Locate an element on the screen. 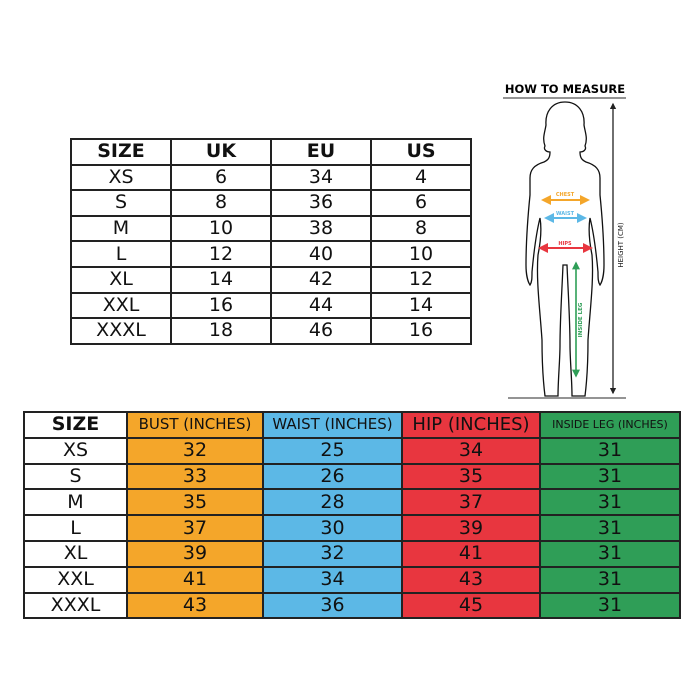 This screenshot has height=700, width=700. inside-leg-label: INSIDE LEG is located at coordinates (581, 319).